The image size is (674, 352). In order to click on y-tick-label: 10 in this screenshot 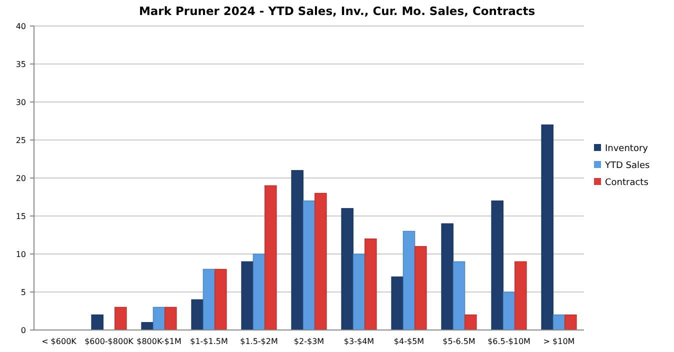, I will do `click(21, 254)`.